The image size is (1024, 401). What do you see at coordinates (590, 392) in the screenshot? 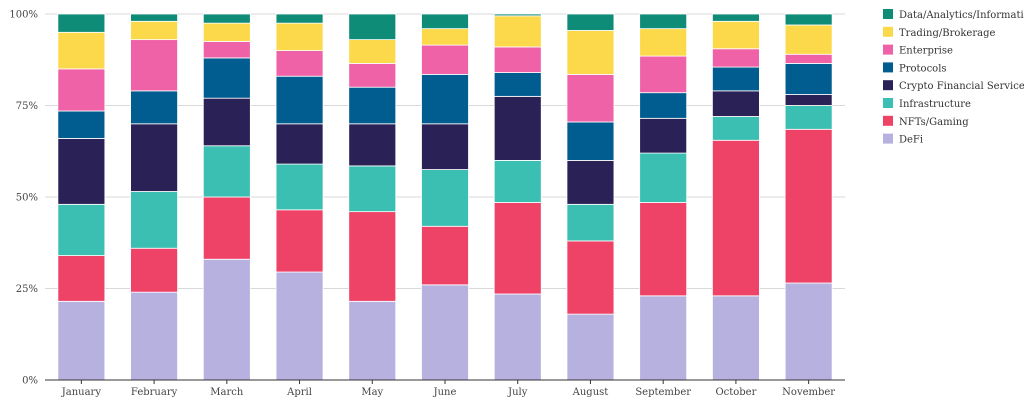
I see `x-tick-label: August` at bounding box center [590, 392].